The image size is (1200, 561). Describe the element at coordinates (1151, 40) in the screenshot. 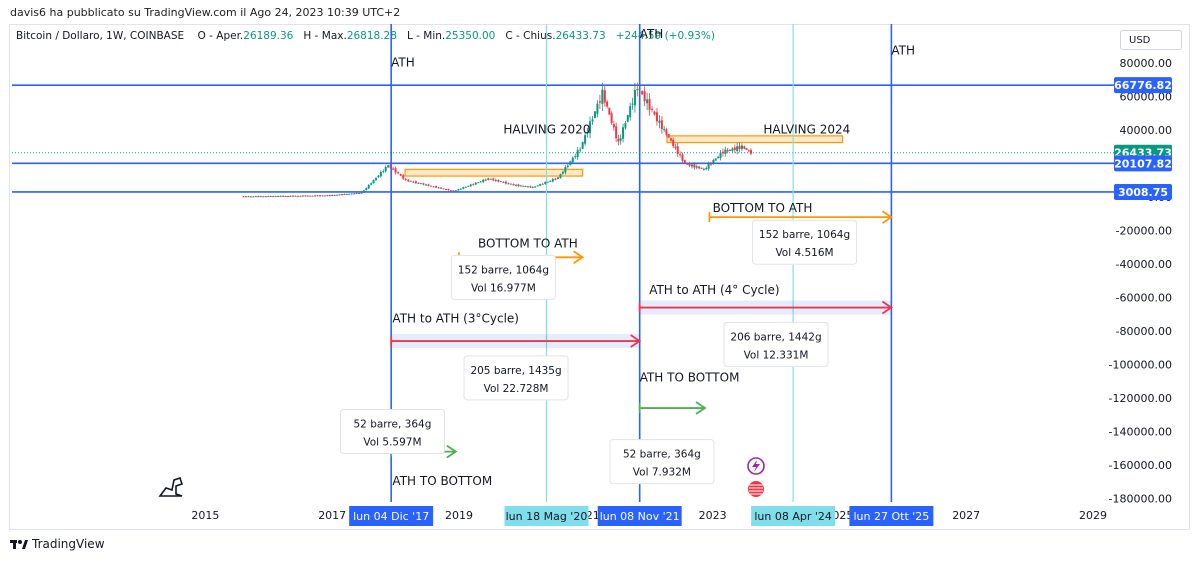

I see `currency-button: USD` at that location.